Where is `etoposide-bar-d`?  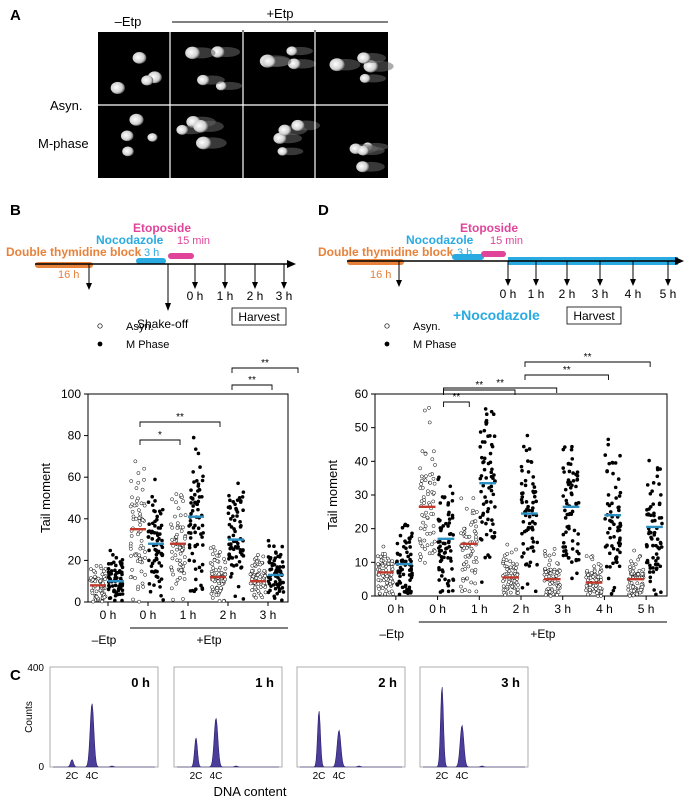
etoposide-bar-d is located at coordinates (493, 254).